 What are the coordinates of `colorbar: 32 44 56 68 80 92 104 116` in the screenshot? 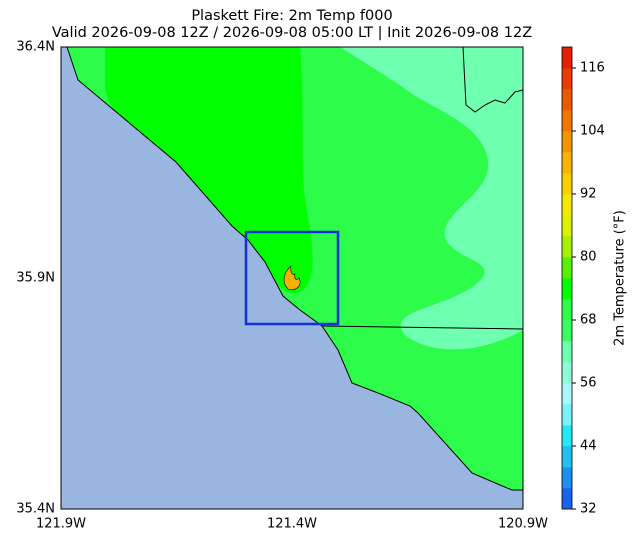 It's located at (583, 281).